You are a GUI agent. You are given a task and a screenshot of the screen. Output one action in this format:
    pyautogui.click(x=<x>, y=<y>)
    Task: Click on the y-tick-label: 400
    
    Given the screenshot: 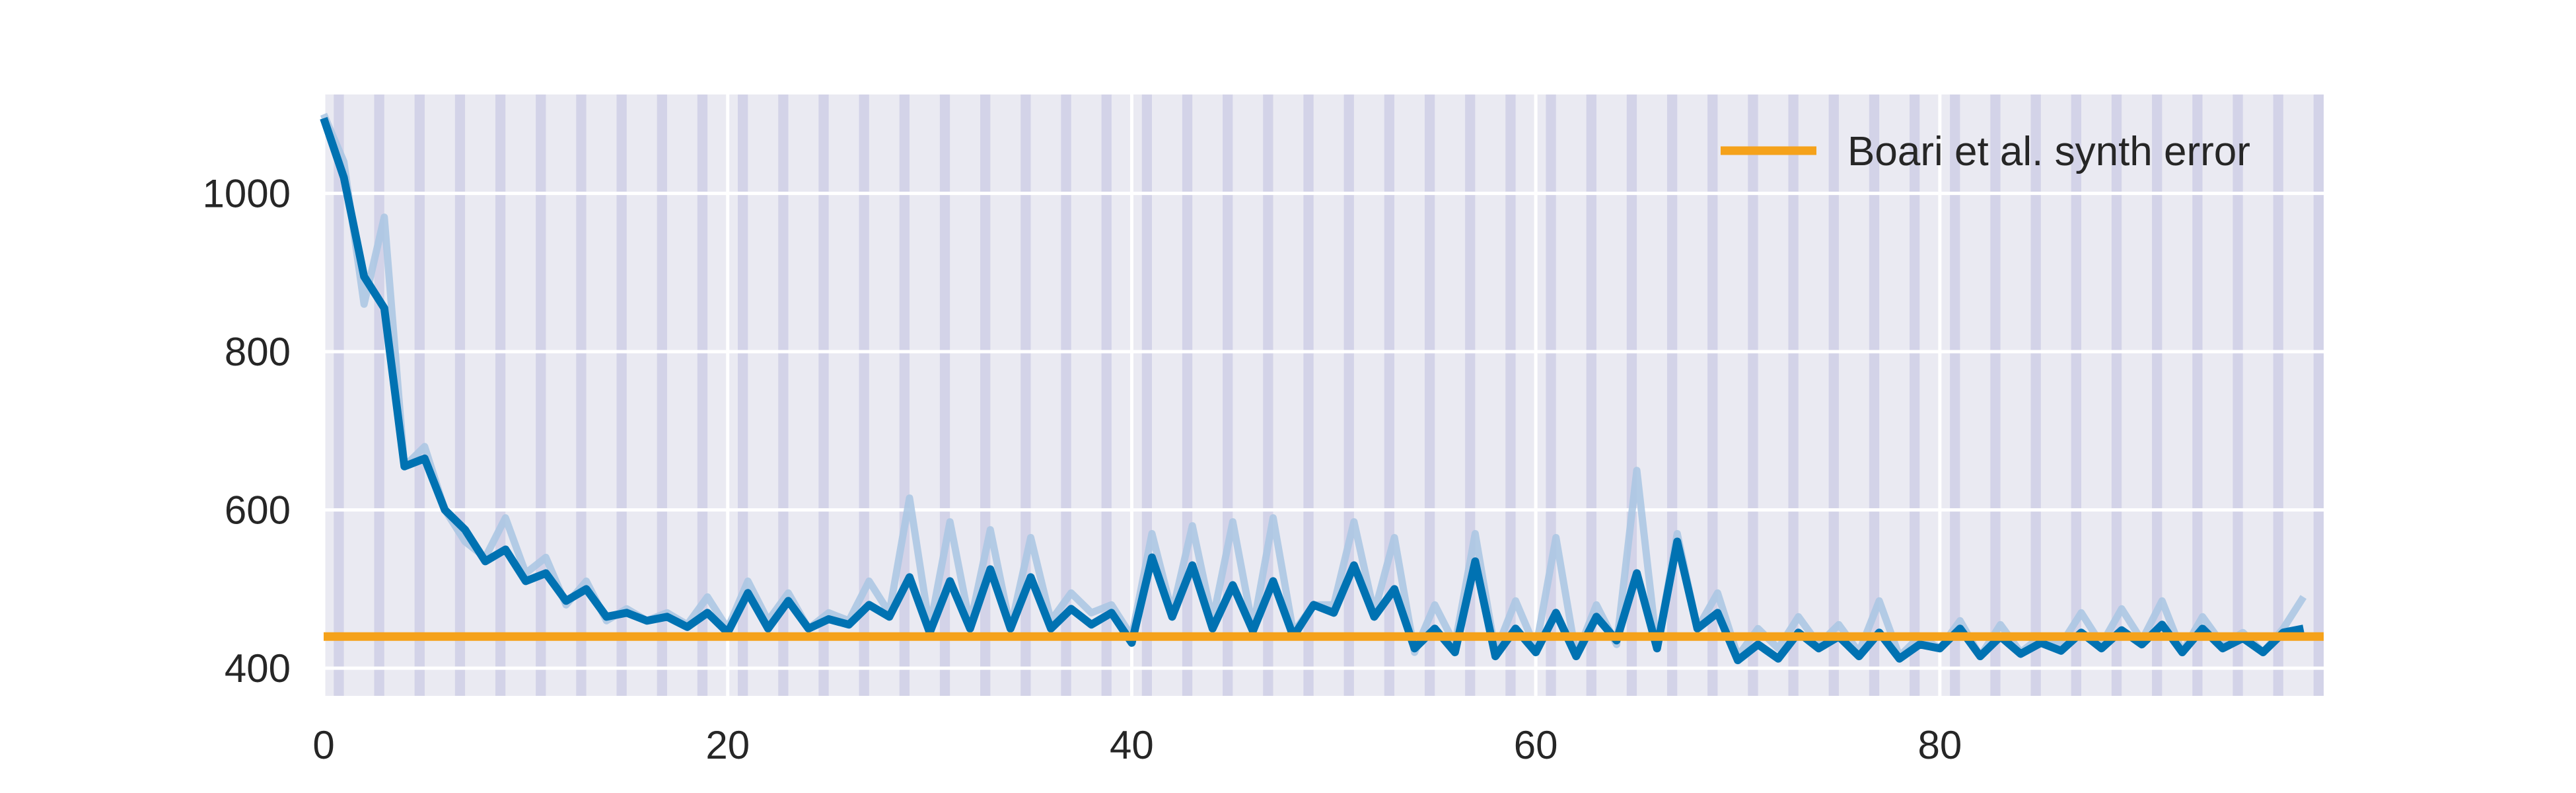 What is the action you would take?
    pyautogui.click(x=258, y=669)
    